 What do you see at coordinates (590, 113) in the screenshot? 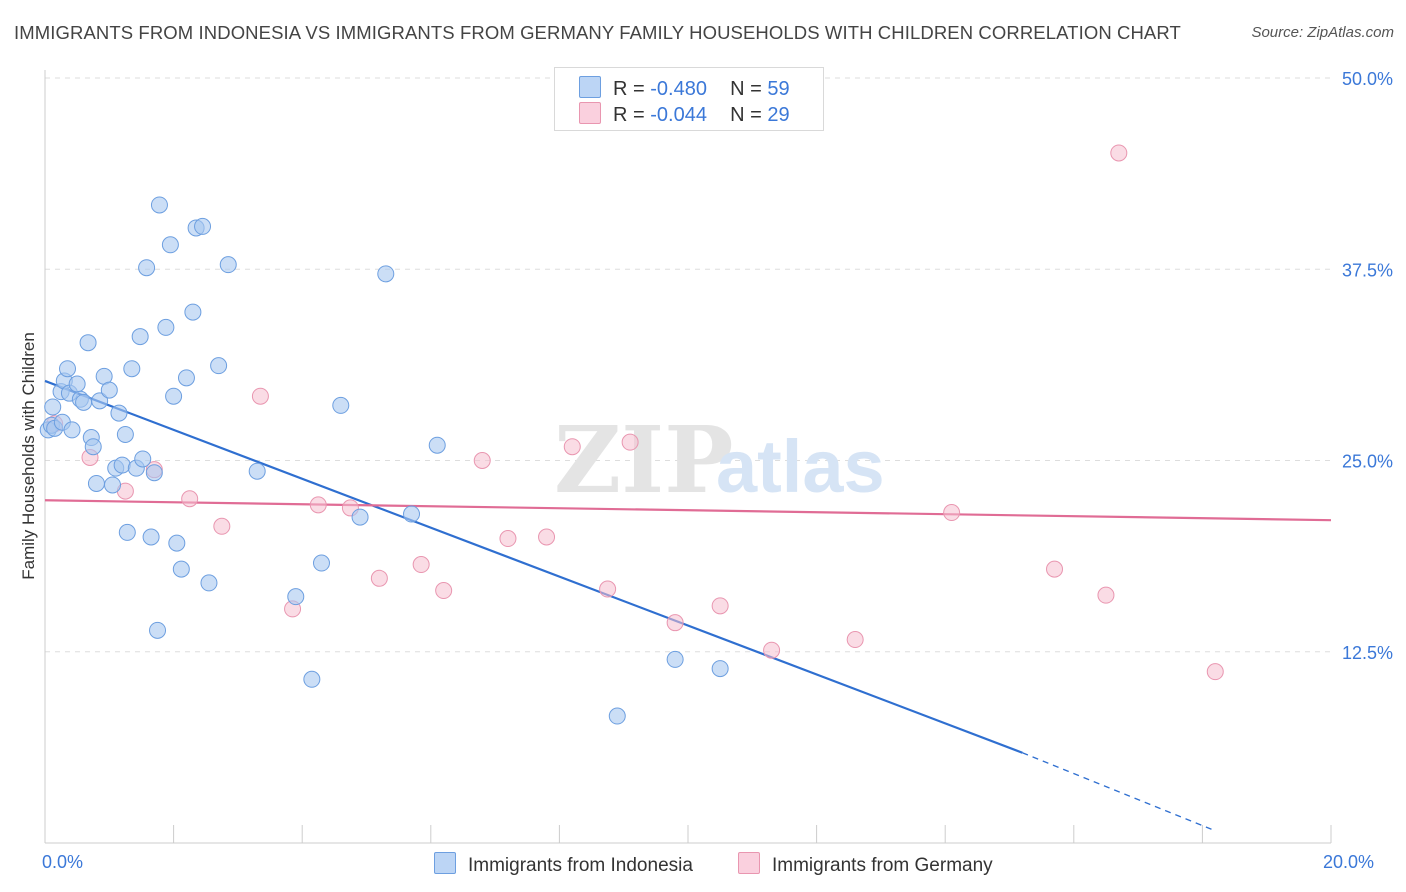
I see `legend-swatch-germany` at bounding box center [590, 113].